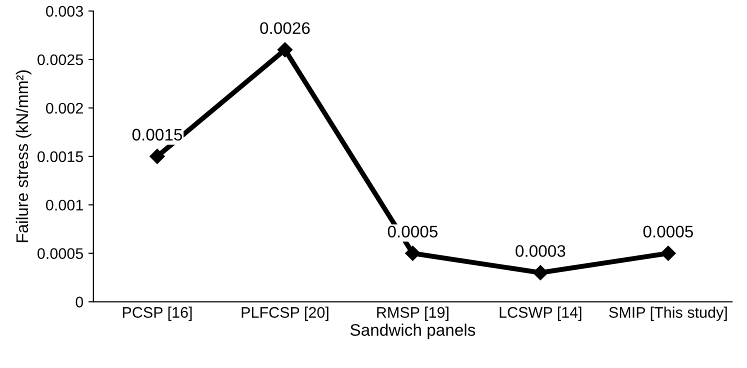 The height and width of the screenshot is (368, 747). I want to click on y-tick-label: 0.001, so click(64, 205).